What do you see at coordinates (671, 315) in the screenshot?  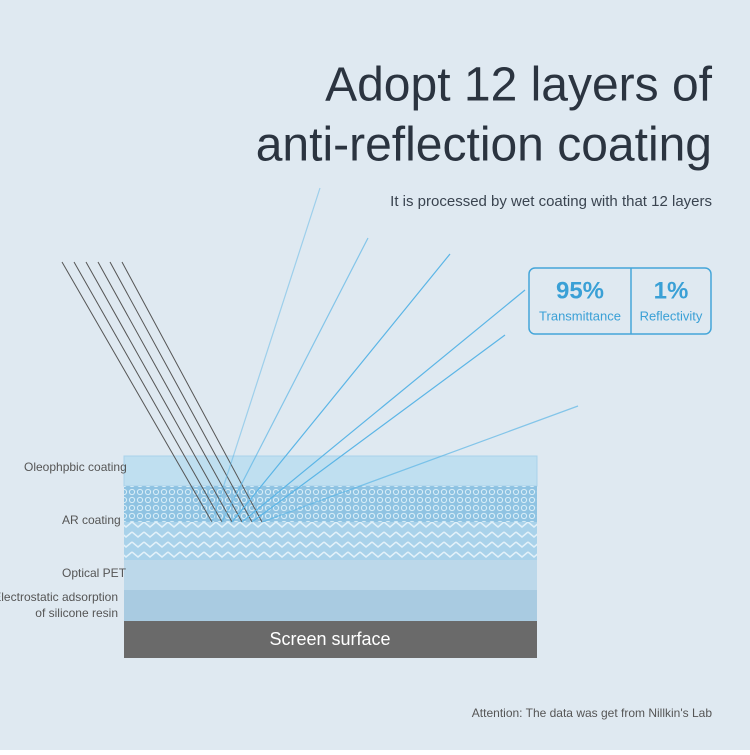 I see `stat-label: Reflectivity` at bounding box center [671, 315].